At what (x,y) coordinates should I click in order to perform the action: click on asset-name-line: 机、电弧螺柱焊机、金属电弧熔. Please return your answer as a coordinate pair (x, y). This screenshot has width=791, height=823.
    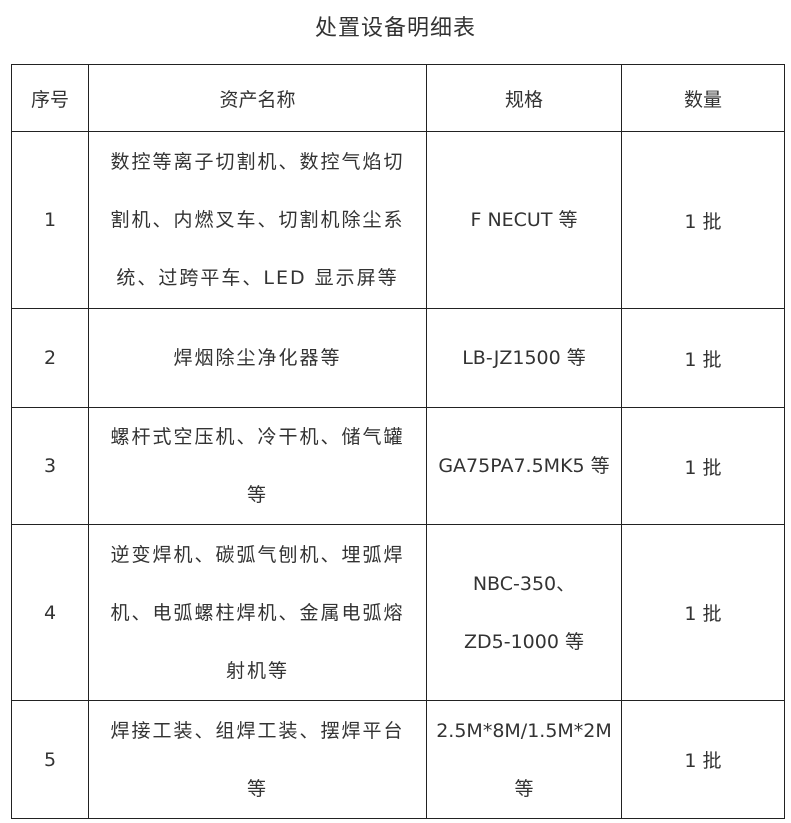
    Looking at the image, I should click on (257, 612).